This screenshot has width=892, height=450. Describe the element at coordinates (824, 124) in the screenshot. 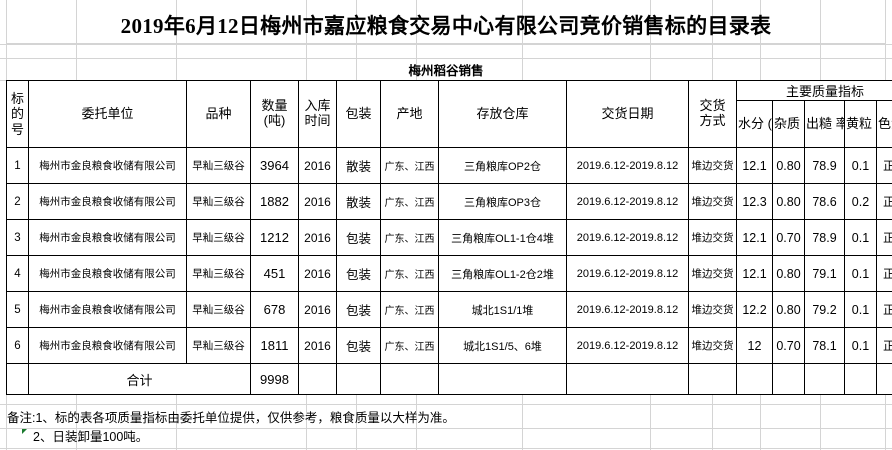

I see `col-header-brown-rice-rate: 出糙 率 (%)` at that location.